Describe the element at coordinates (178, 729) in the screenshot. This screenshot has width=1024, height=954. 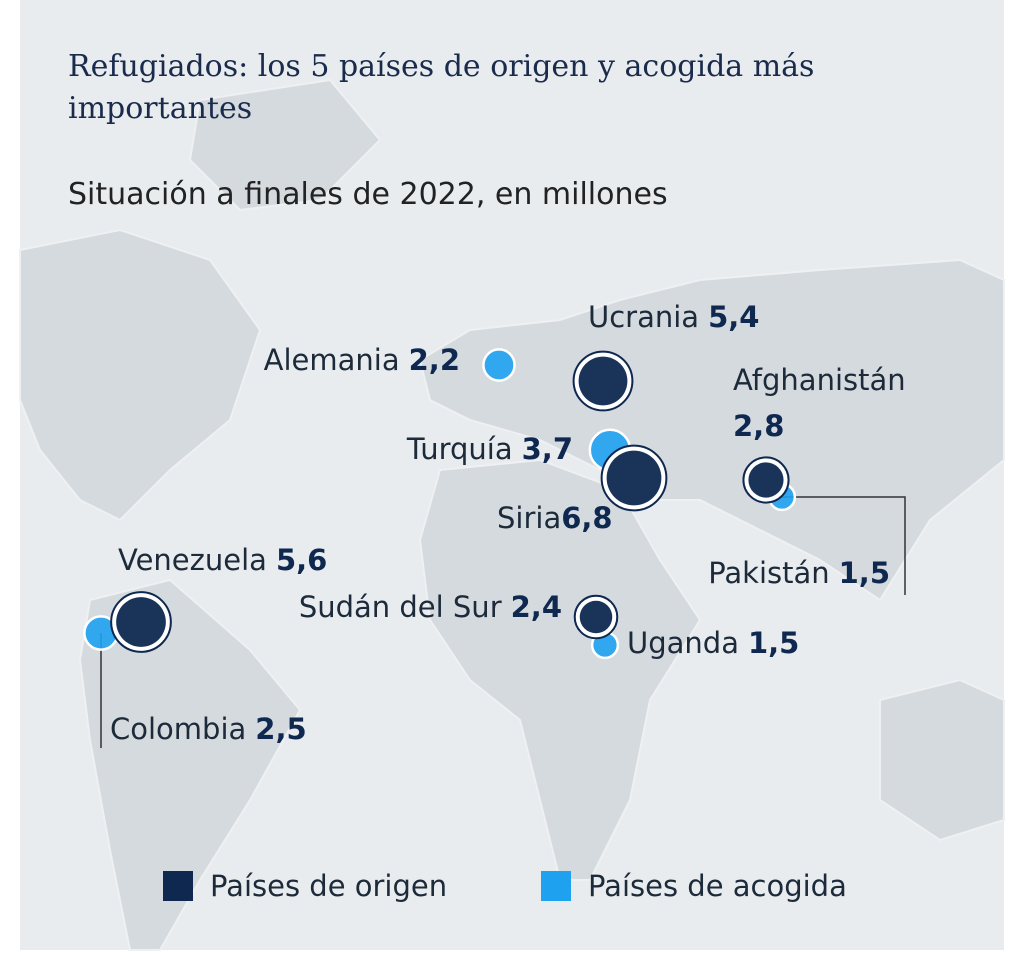
I see `country-name: Colombia` at that location.